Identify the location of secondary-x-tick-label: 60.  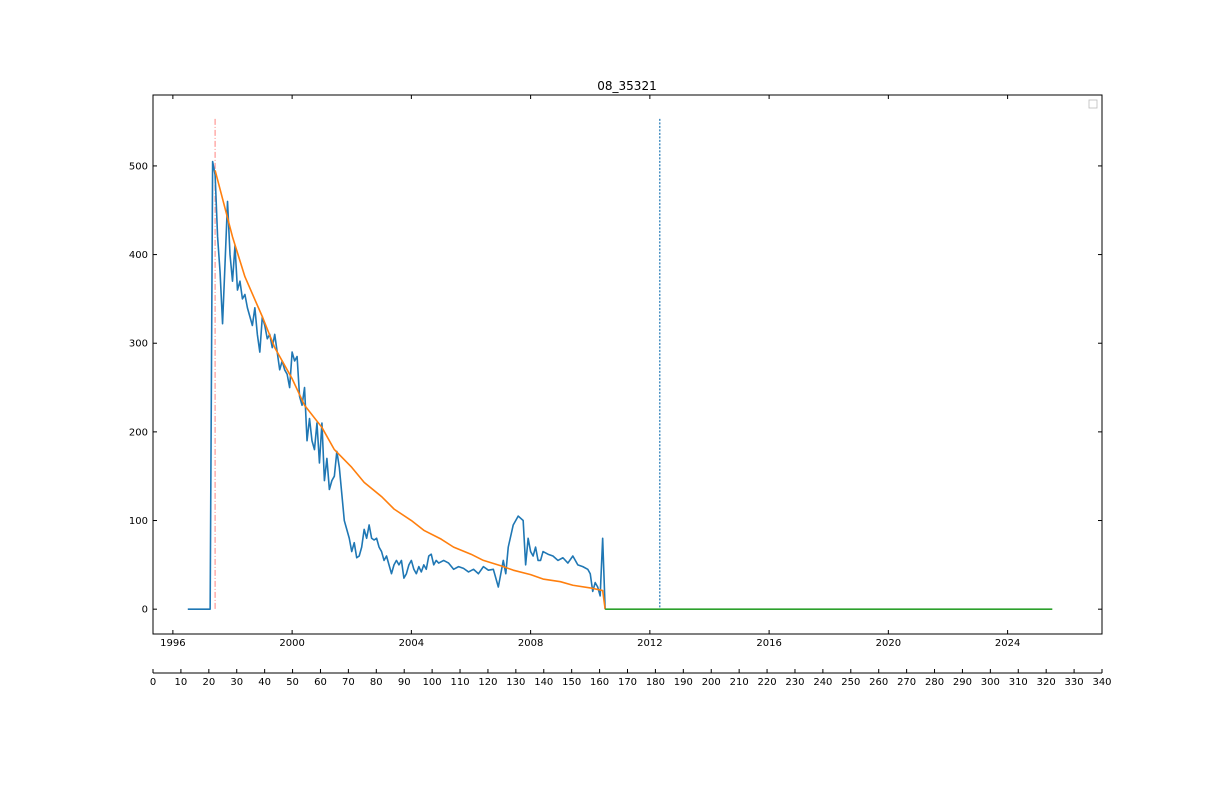
(320, 682).